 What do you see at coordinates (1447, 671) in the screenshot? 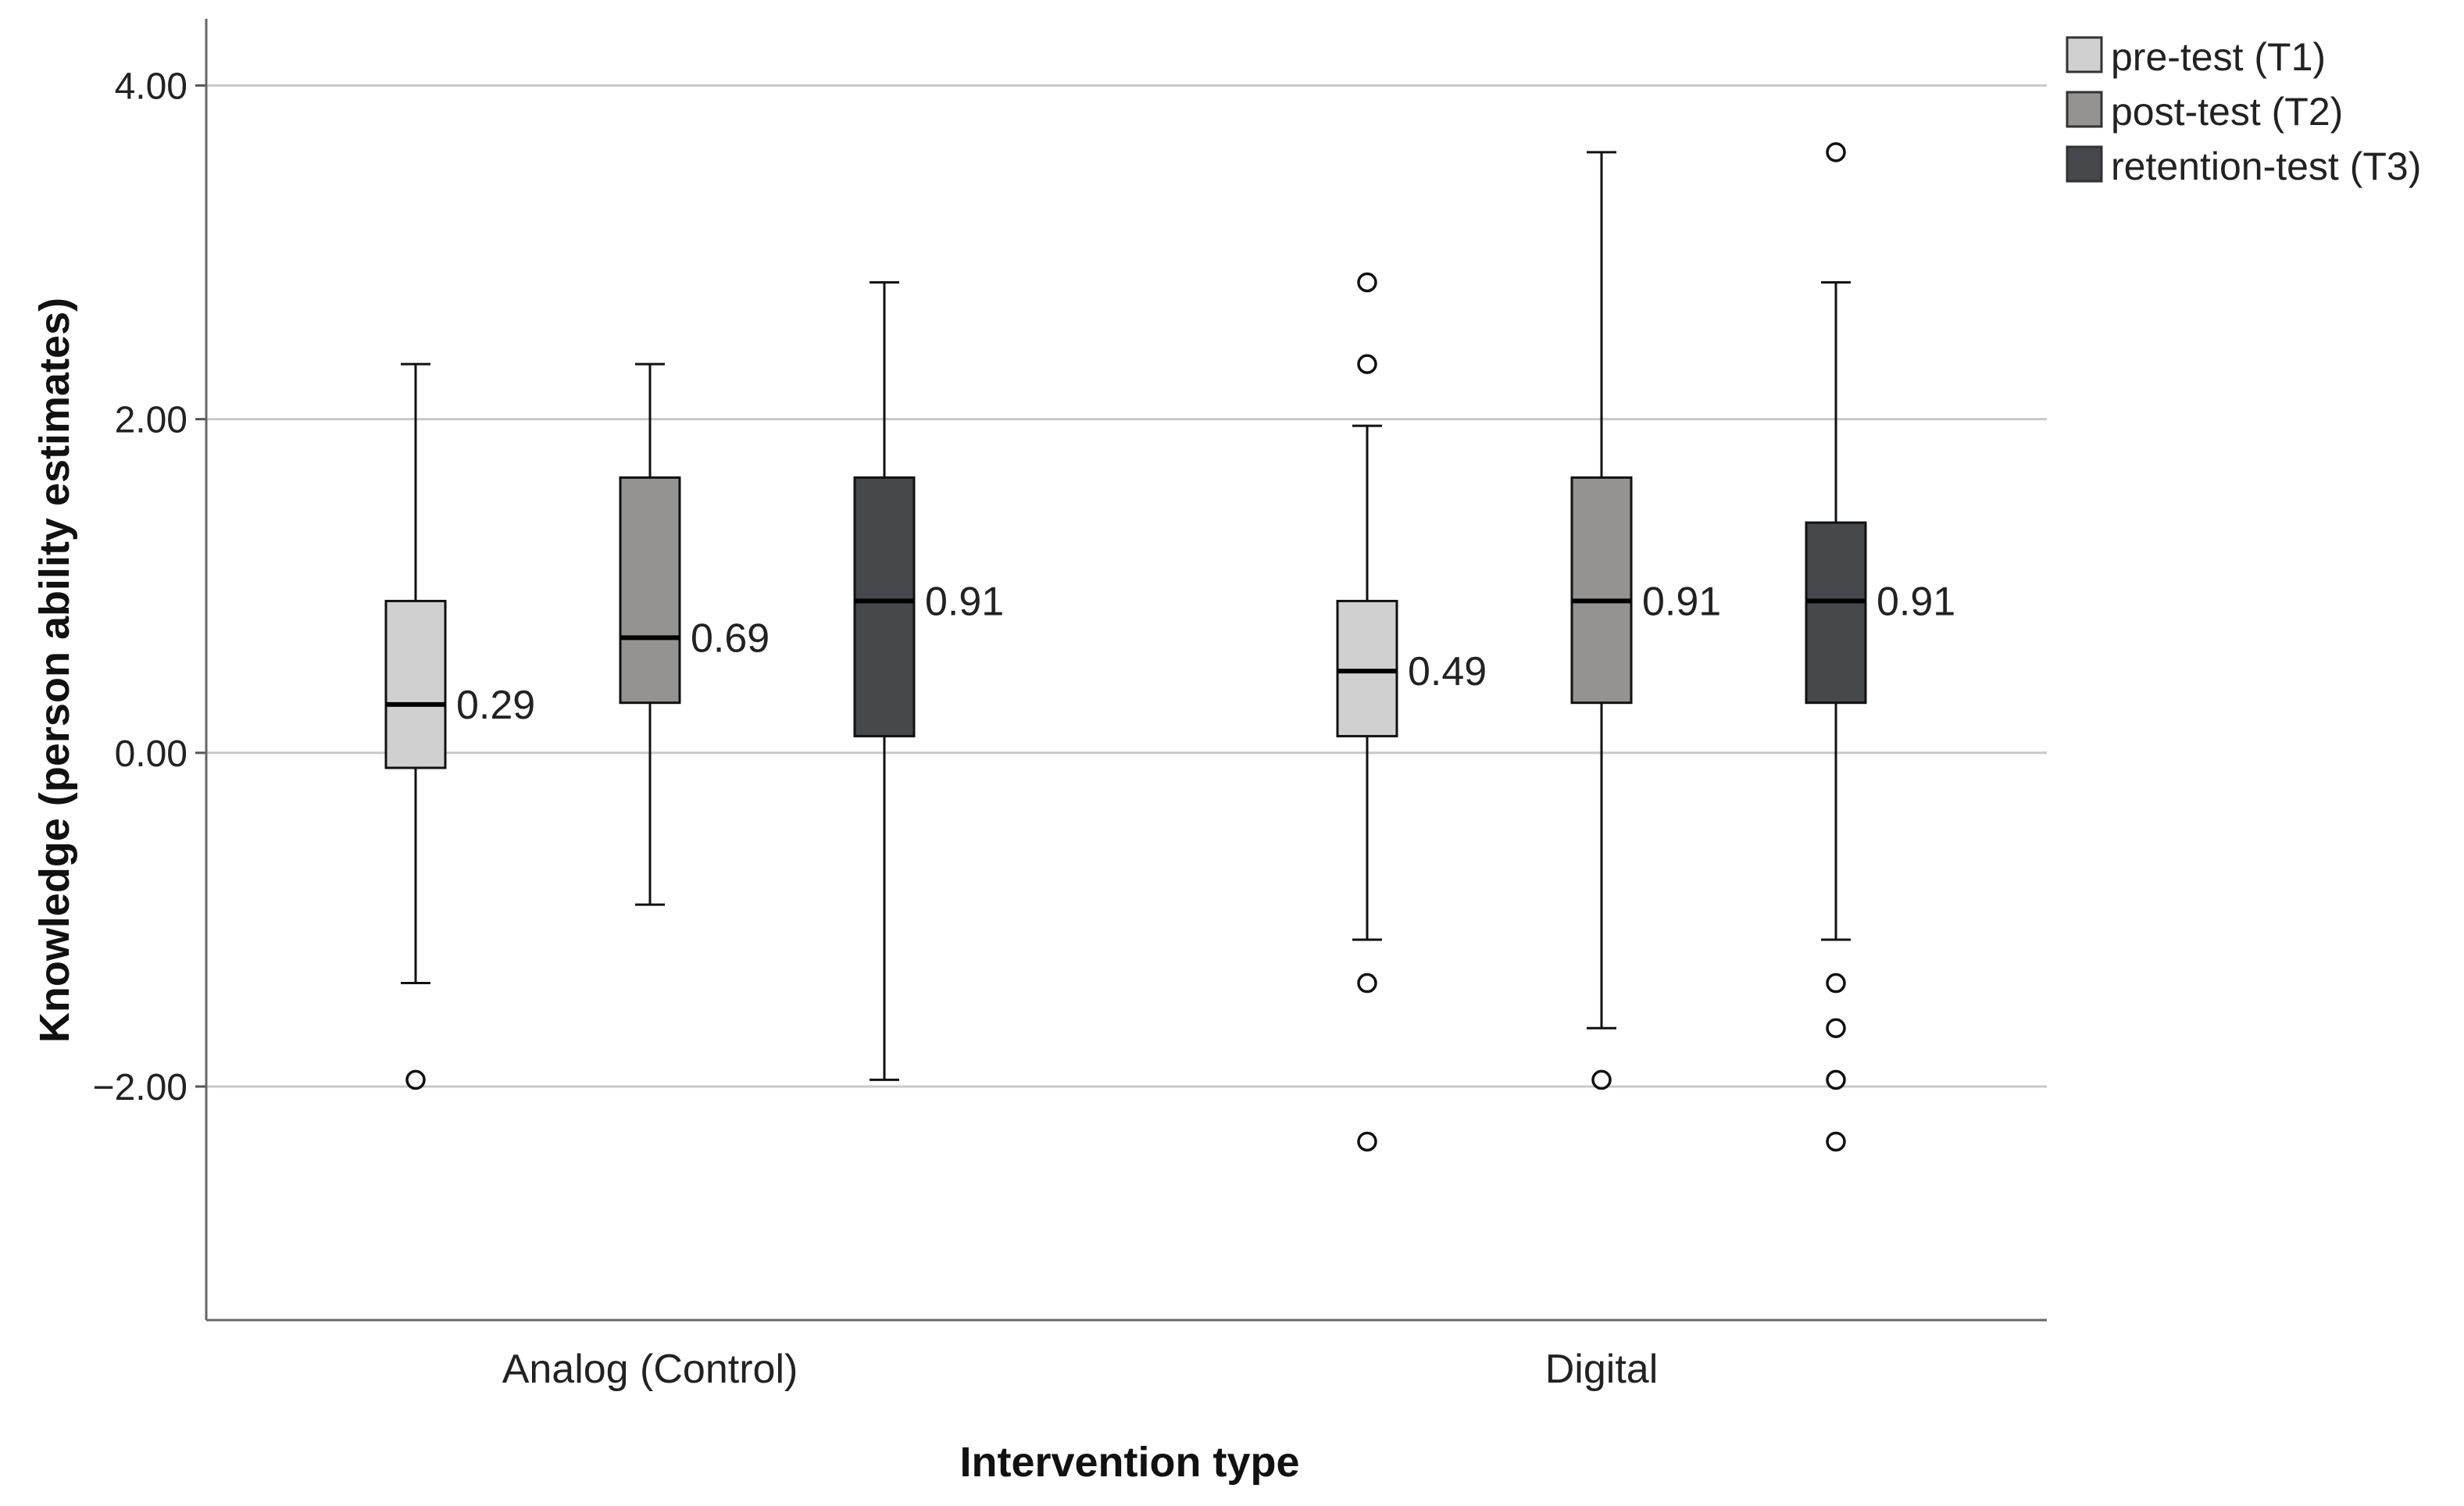
I see `median-label: 0.49` at bounding box center [1447, 671].